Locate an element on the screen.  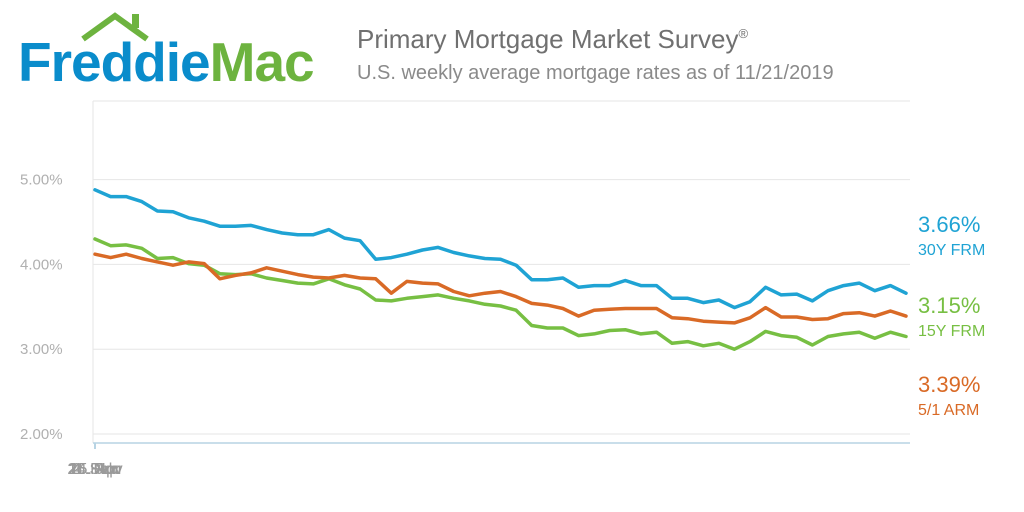
registered-mark: ® is located at coordinates (743, 33).